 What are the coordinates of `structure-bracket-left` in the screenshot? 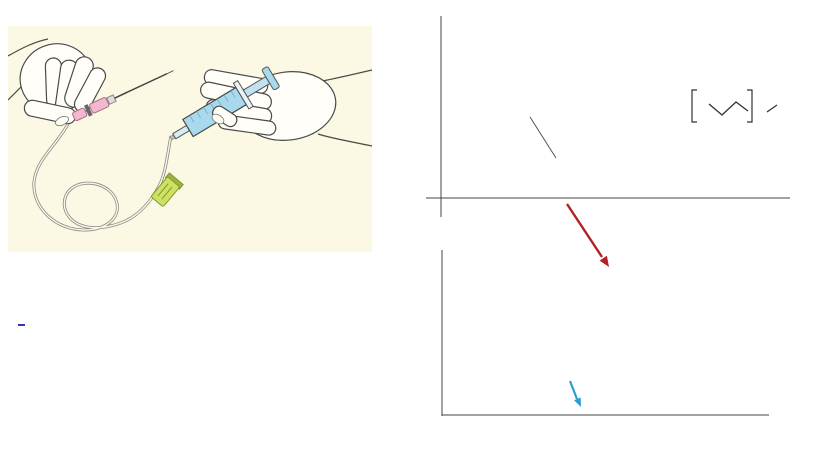 It's located at (694, 106).